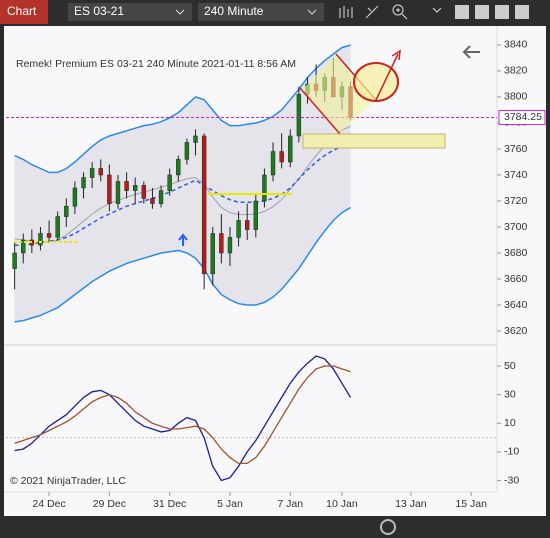 The height and width of the screenshot is (538, 550). I want to click on x-tick-label: 7 Jan, so click(290, 504).